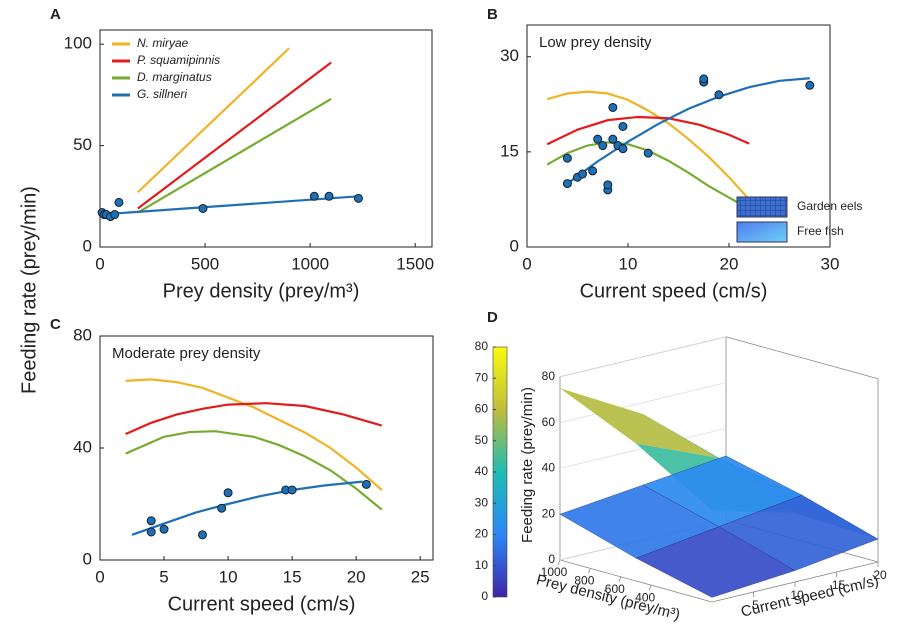  What do you see at coordinates (549, 422) in the screenshot?
I see `z-tick-label: 60` at bounding box center [549, 422].